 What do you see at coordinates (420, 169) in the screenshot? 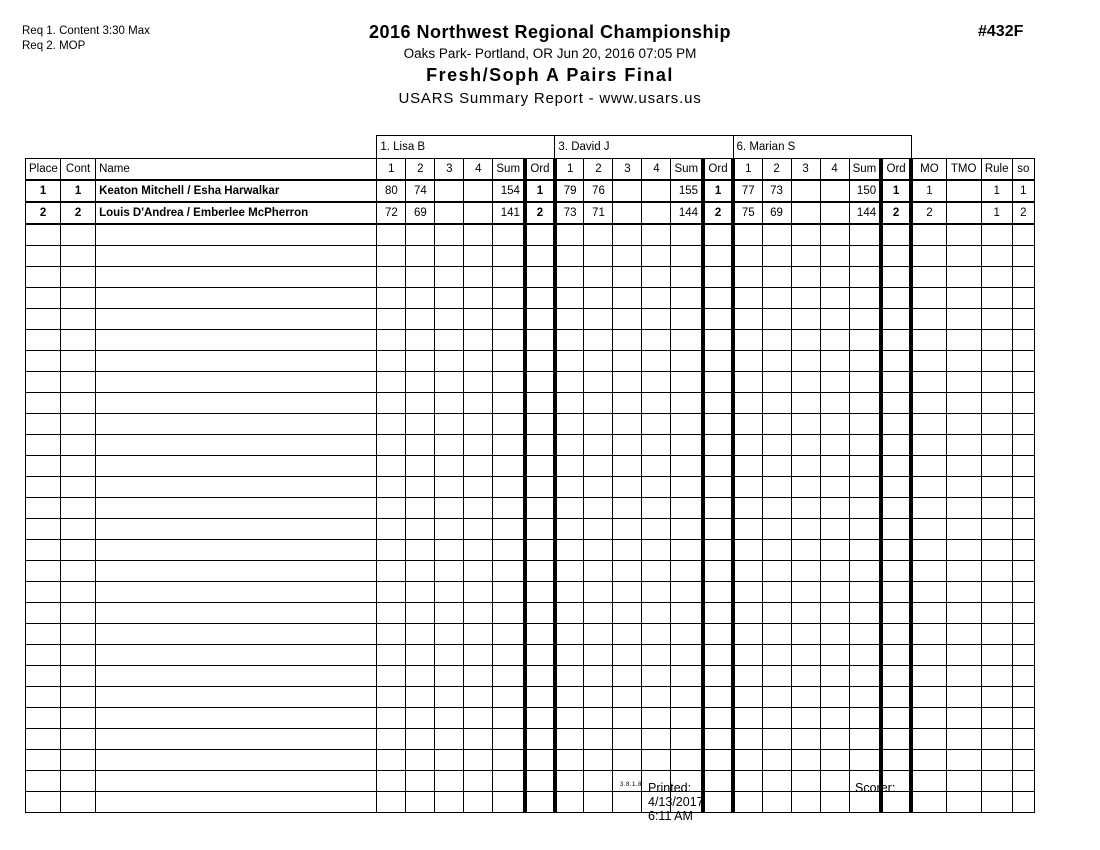
I see `col-header-2: 2` at bounding box center [420, 169].